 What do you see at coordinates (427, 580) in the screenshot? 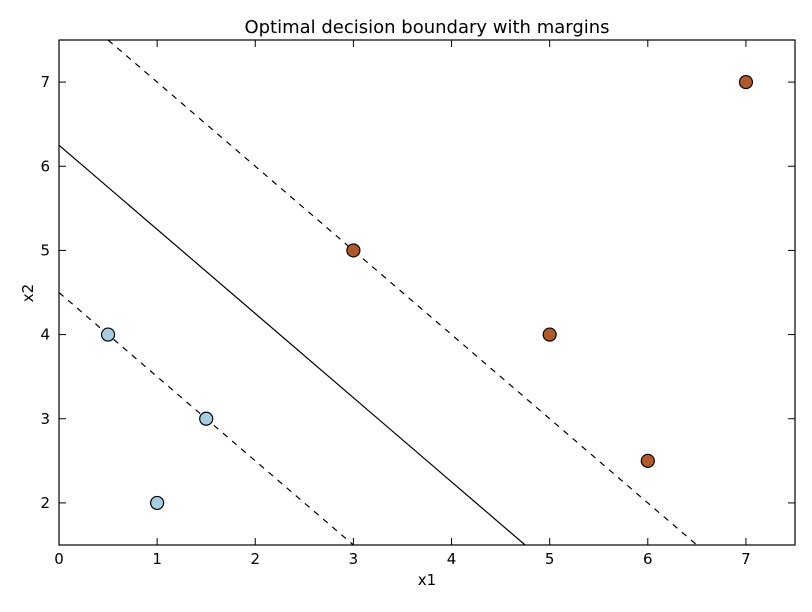
I see `x-axis-label: x1` at bounding box center [427, 580].